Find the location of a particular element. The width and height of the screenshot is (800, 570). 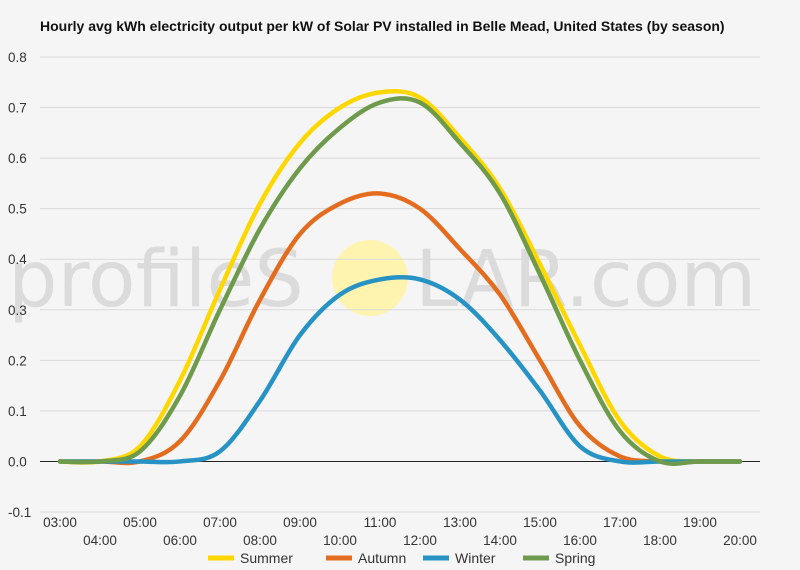

x-tick-label: 07:00 is located at coordinates (220, 522).